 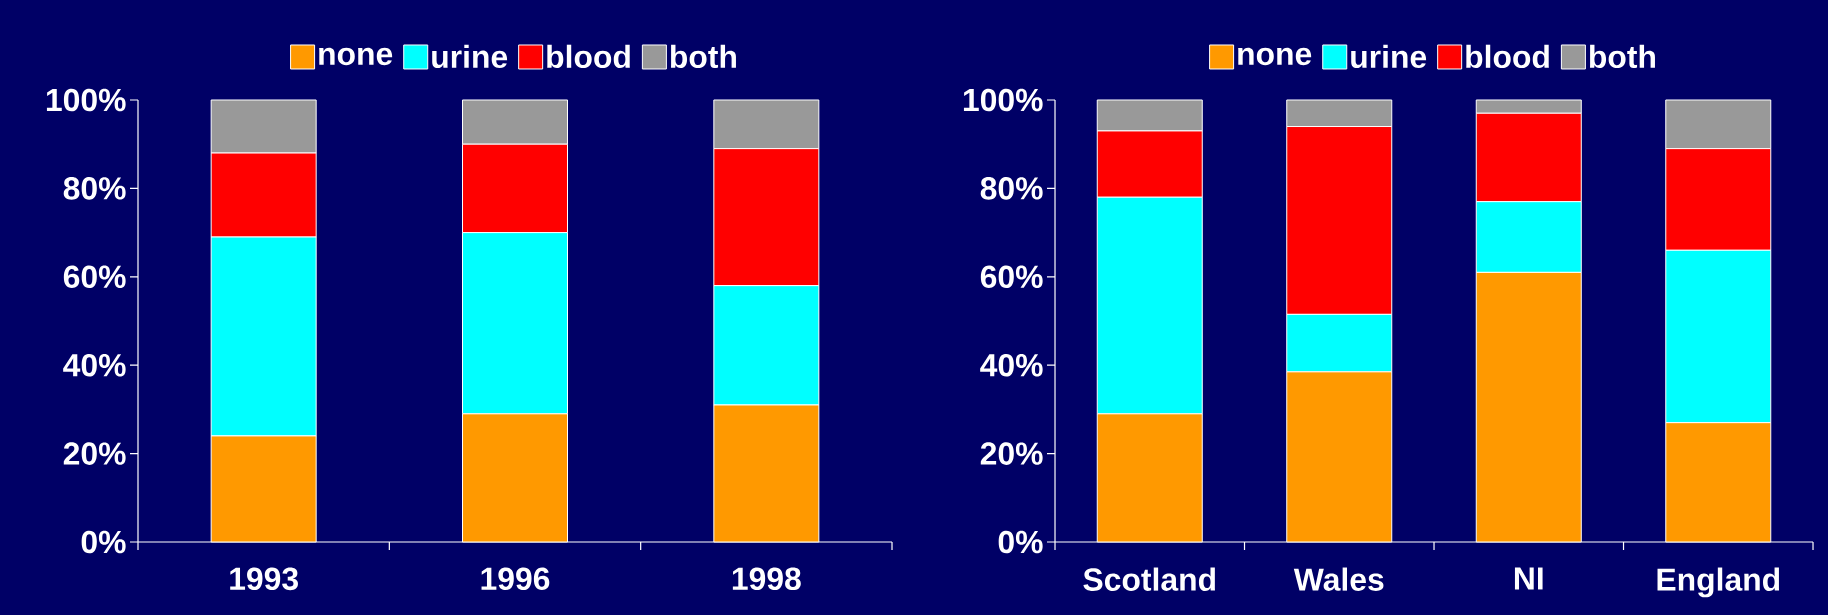 I want to click on x-tick-label: England, so click(x=1718, y=582).